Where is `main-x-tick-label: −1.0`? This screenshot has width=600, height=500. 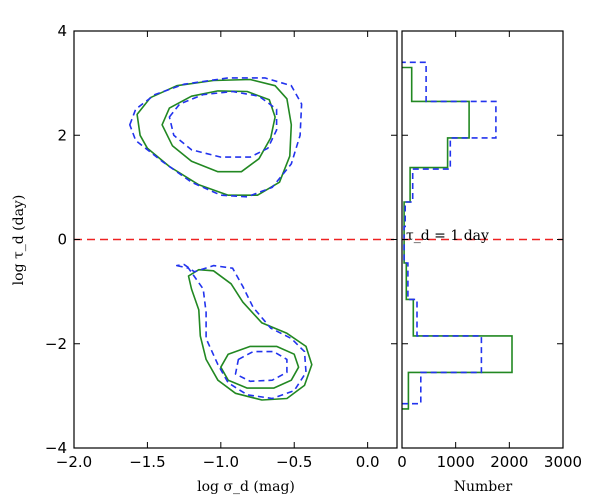 main-x-tick-label: −1.0 is located at coordinates (221, 462).